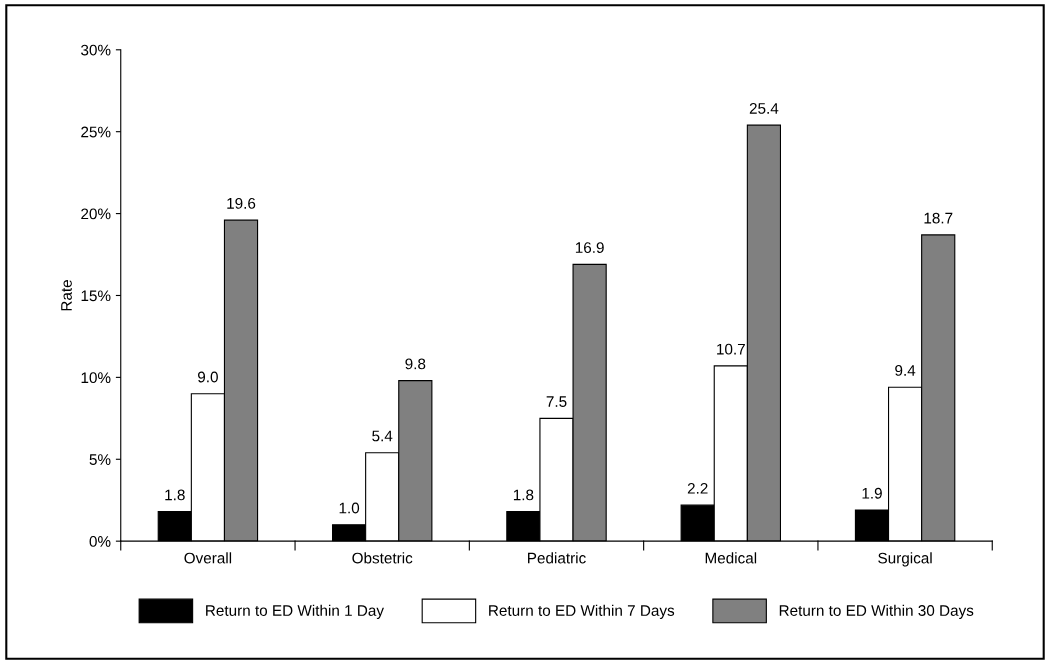 Image resolution: width=1050 pixels, height=664 pixels. What do you see at coordinates (731, 349) in the screenshot?
I see `data-label: 10.7` at bounding box center [731, 349].